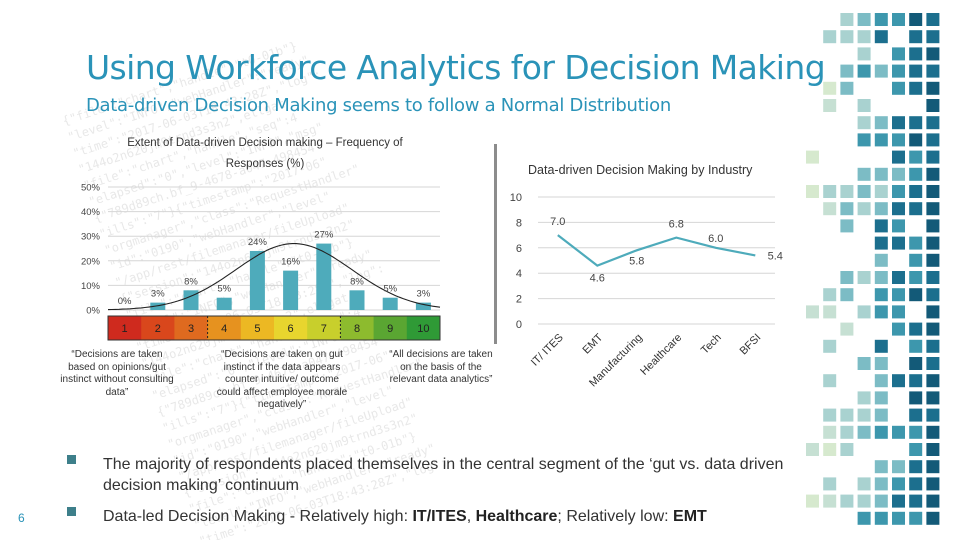 This screenshot has height=540, width=960. What do you see at coordinates (516, 198) in the screenshot?
I see `y-tick-label: 10` at bounding box center [516, 198].